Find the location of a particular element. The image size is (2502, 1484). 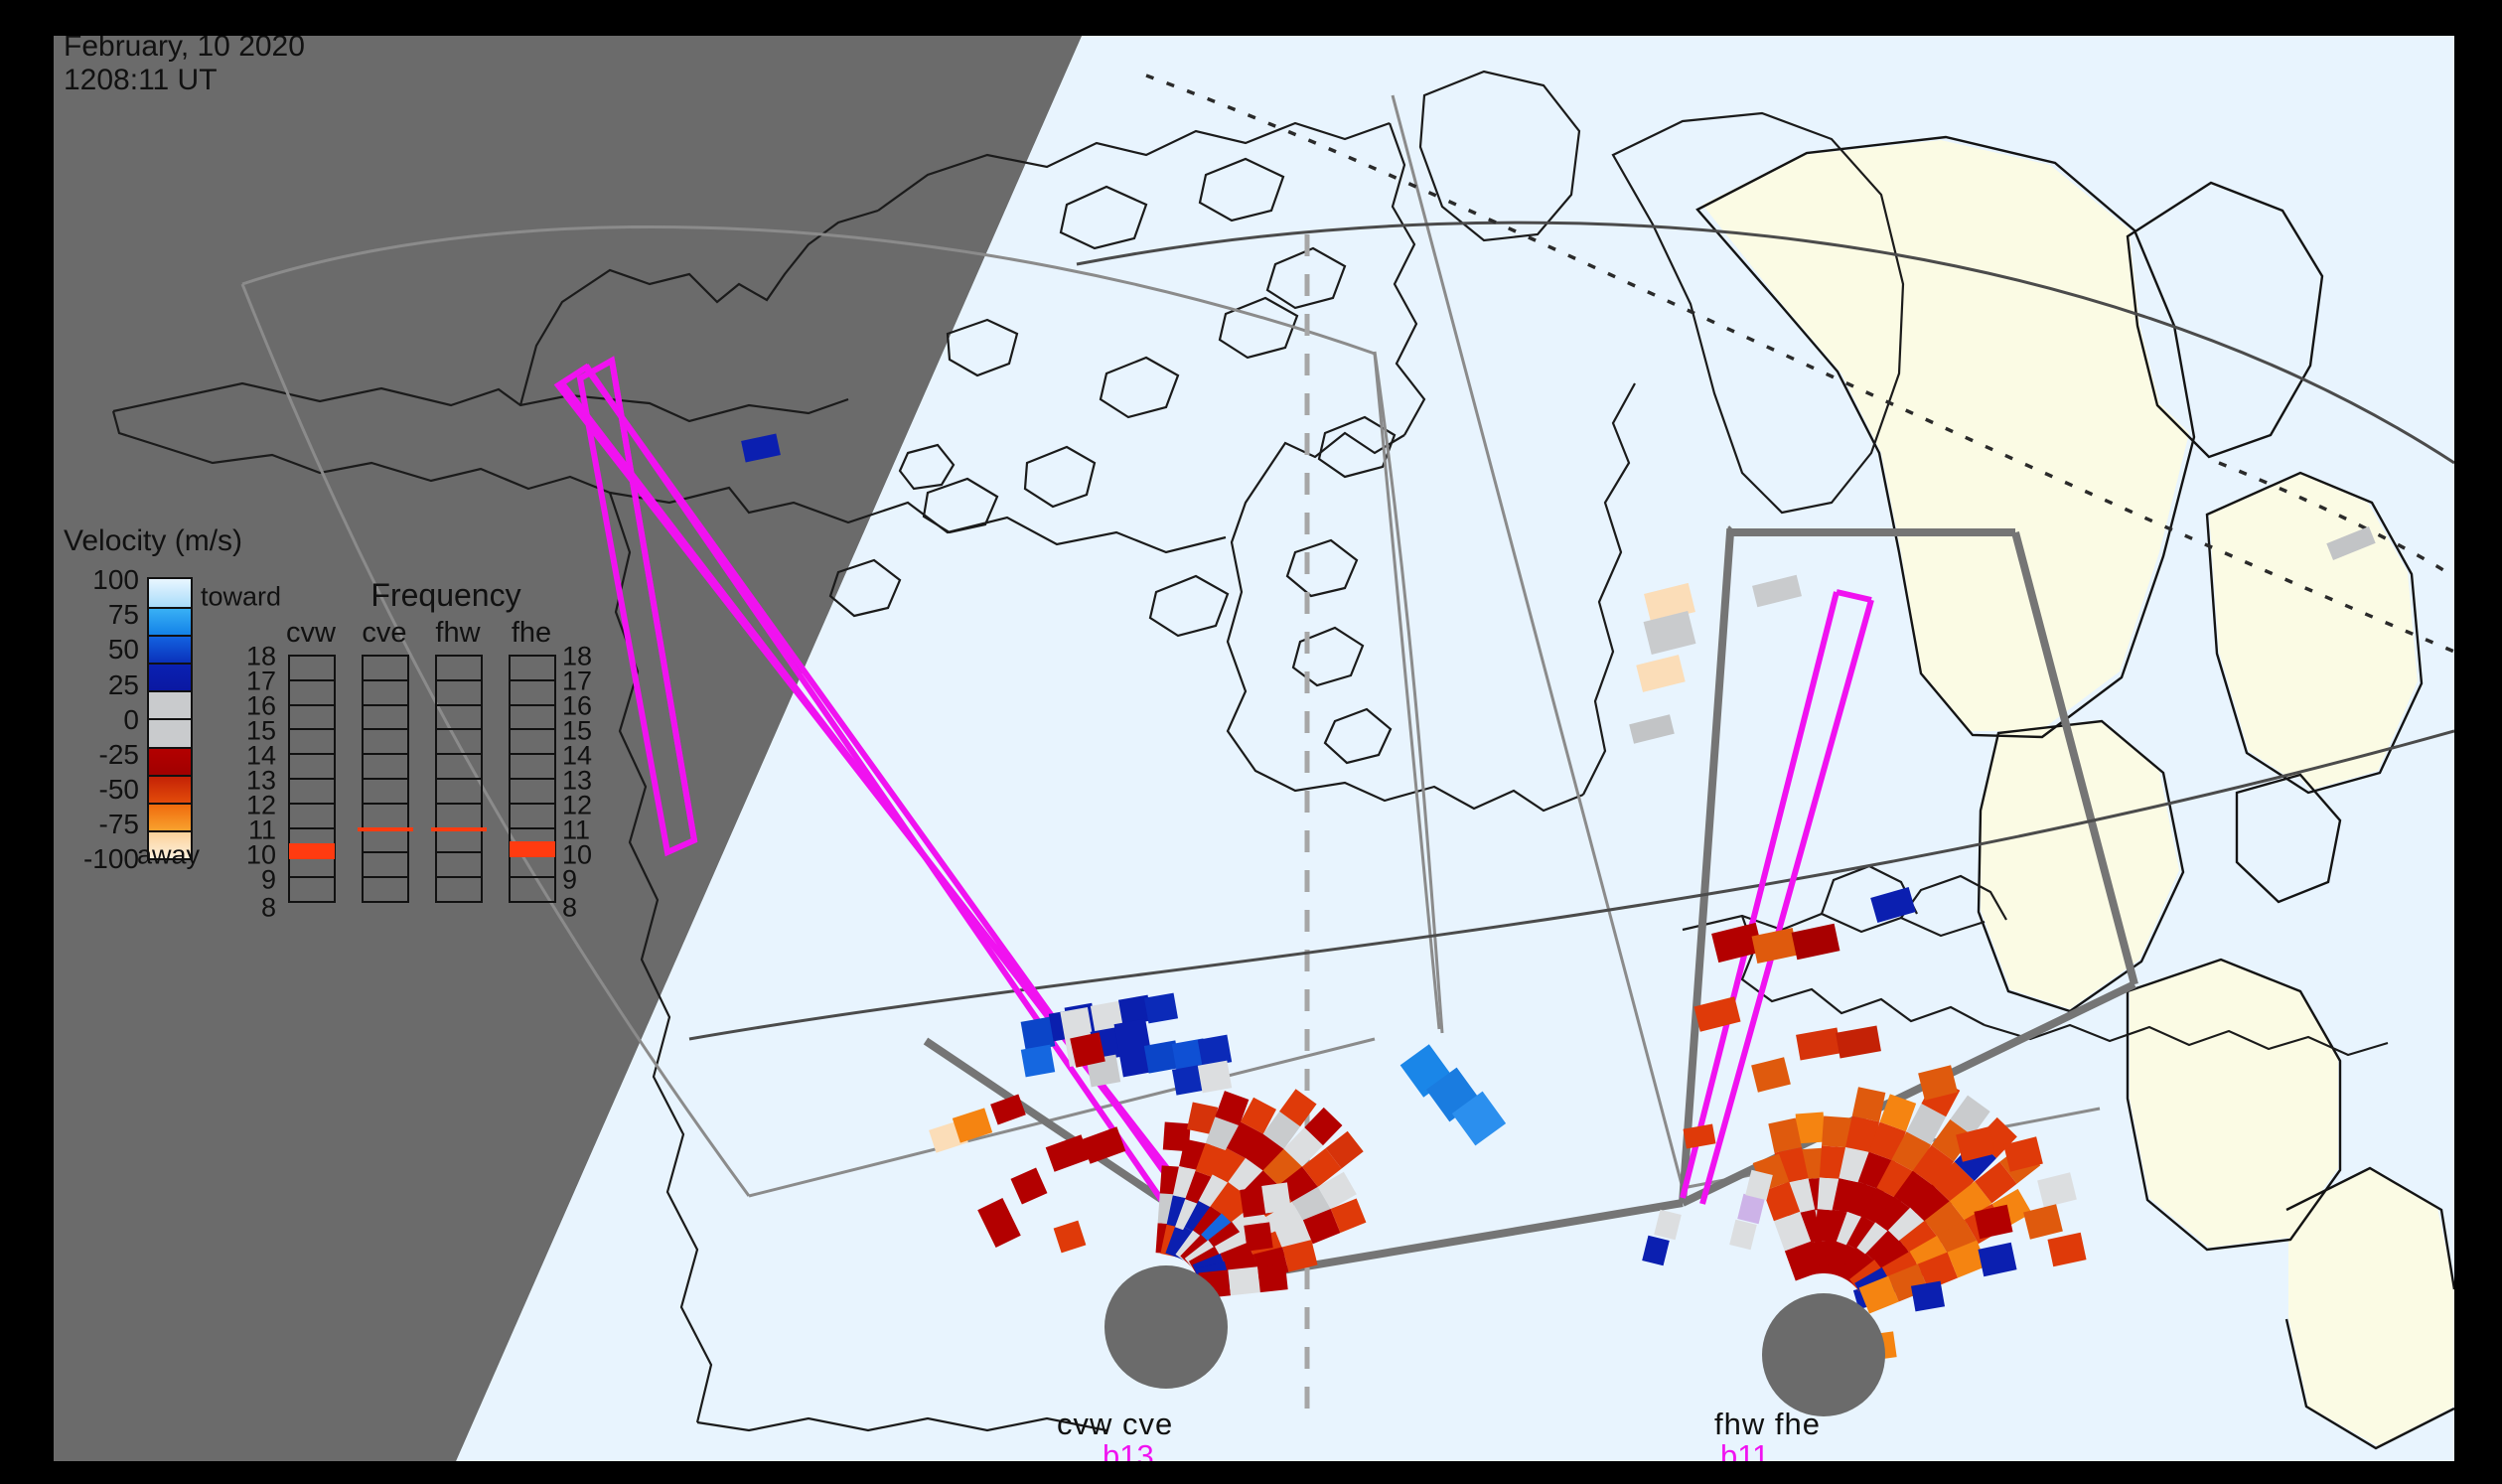

freq-column-cve is located at coordinates (385, 779).